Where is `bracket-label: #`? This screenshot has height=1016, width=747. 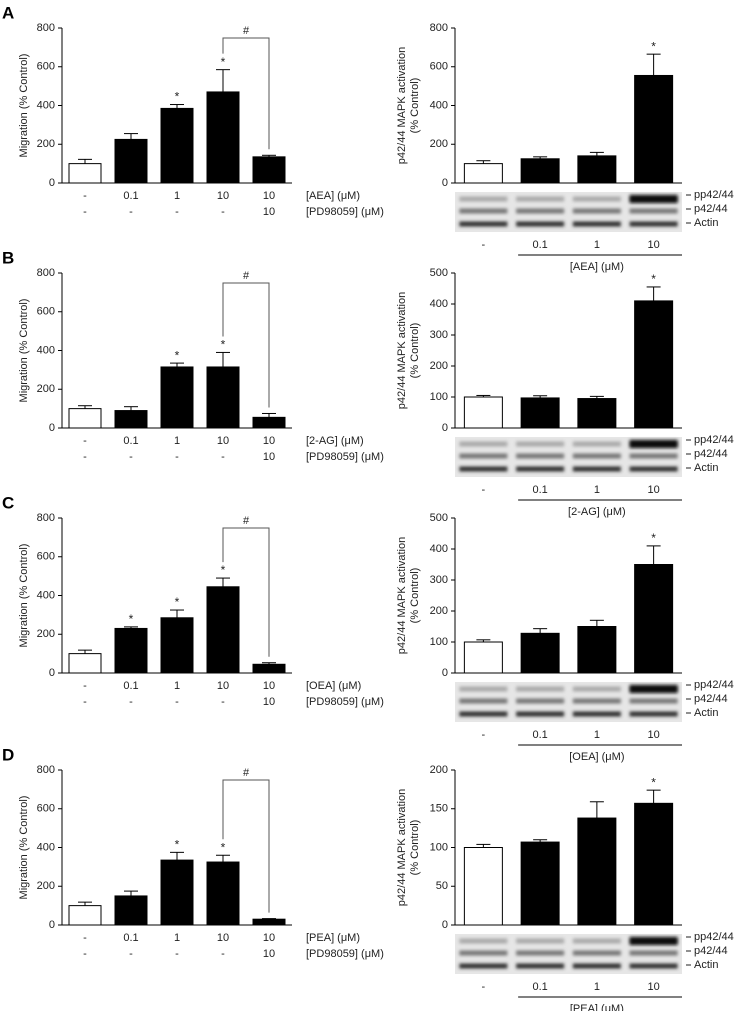 bracket-label: # is located at coordinates (246, 521).